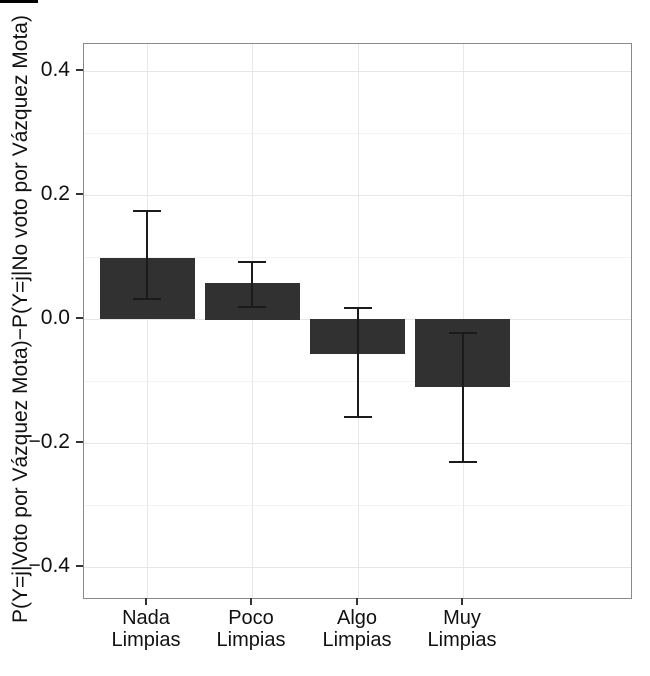  Describe the element at coordinates (55, 193) in the screenshot. I see `y-tick-label: 0.2` at that location.